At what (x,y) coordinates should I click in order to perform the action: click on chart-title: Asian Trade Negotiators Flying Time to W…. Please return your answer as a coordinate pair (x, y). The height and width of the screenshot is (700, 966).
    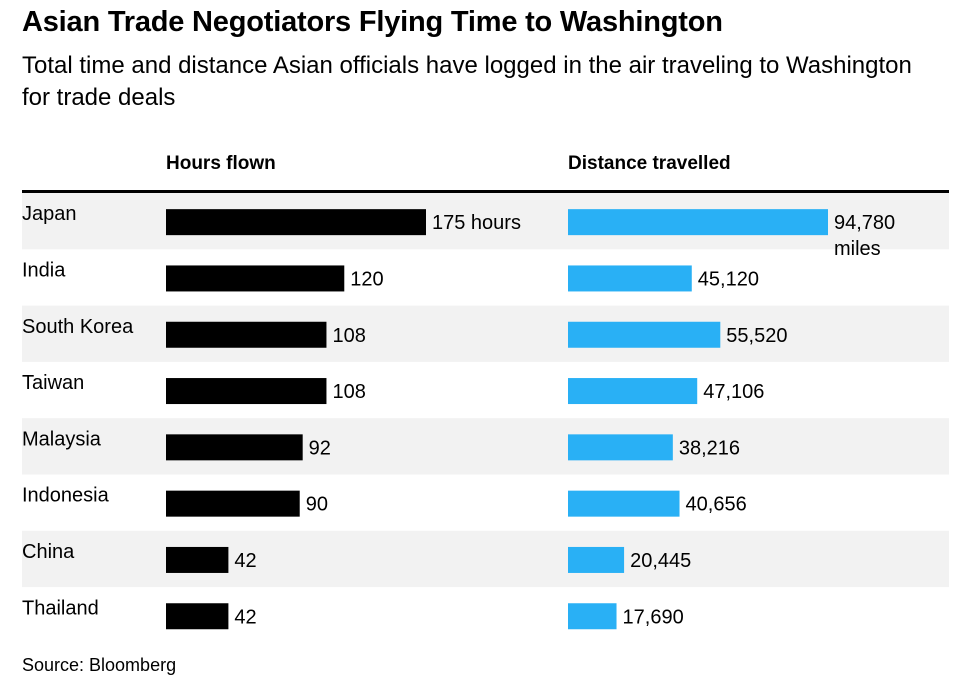
    Looking at the image, I should click on (372, 22).